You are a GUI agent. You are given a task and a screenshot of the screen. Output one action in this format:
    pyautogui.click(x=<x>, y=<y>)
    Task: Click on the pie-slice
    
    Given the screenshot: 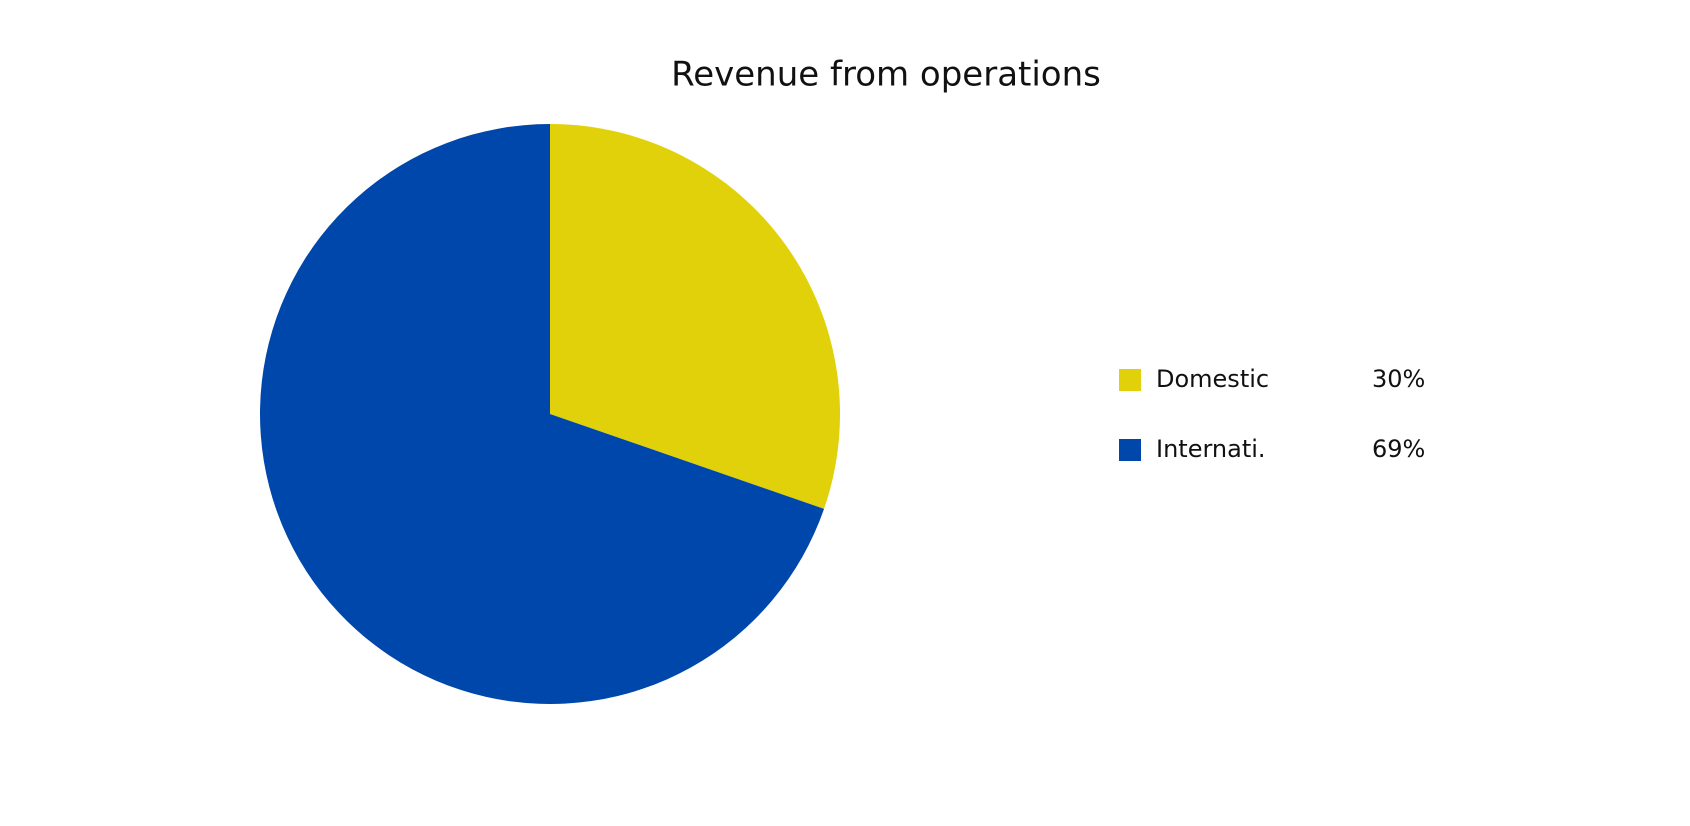 What is the action you would take?
    pyautogui.click(x=695, y=316)
    